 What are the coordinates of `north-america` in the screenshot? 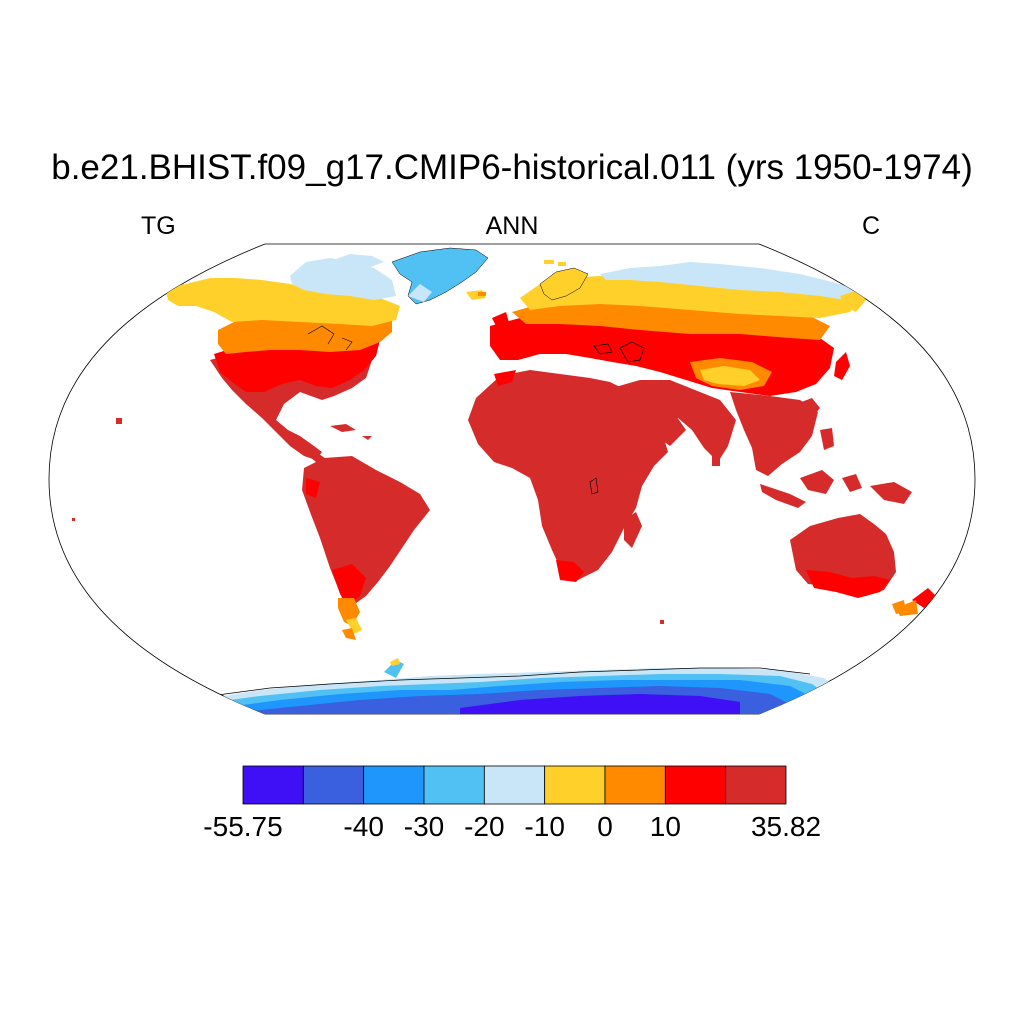 It's located at (302, 359).